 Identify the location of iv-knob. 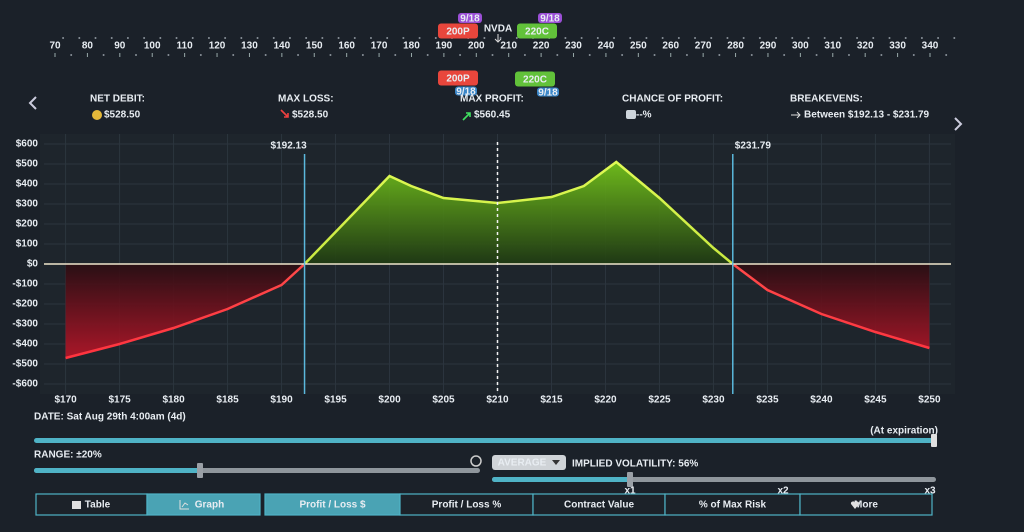
(630, 479).